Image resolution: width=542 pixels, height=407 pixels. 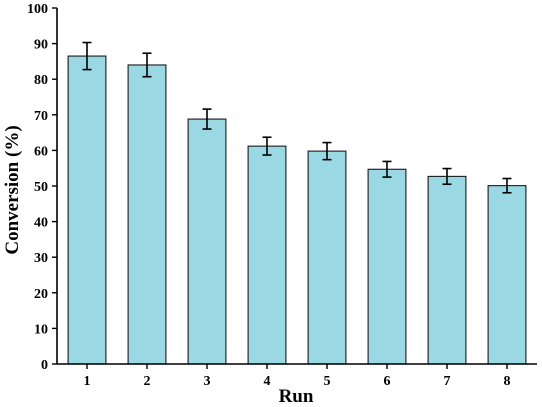 What do you see at coordinates (41, 116) in the screenshot?
I see `y-tick-label-70: 70` at bounding box center [41, 116].